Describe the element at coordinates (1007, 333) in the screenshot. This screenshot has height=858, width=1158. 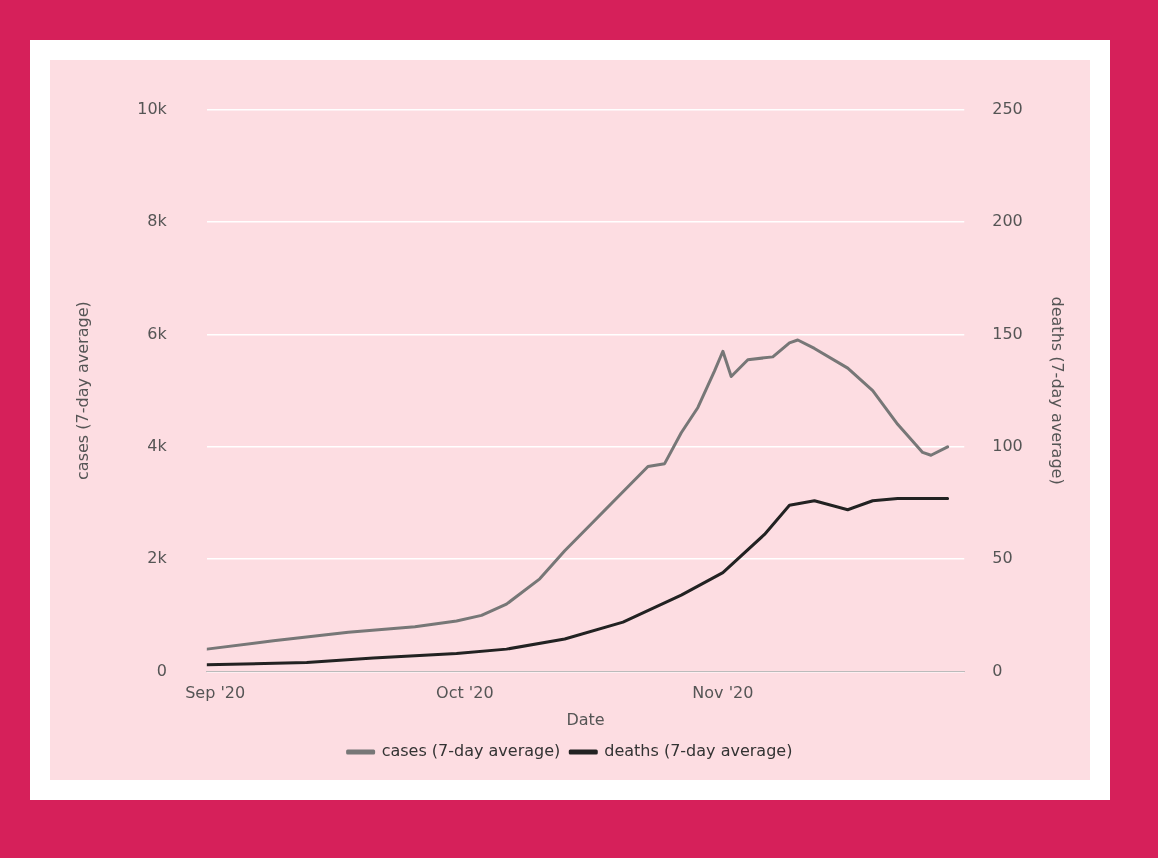
I see `y2-tick-label: 150` at that location.